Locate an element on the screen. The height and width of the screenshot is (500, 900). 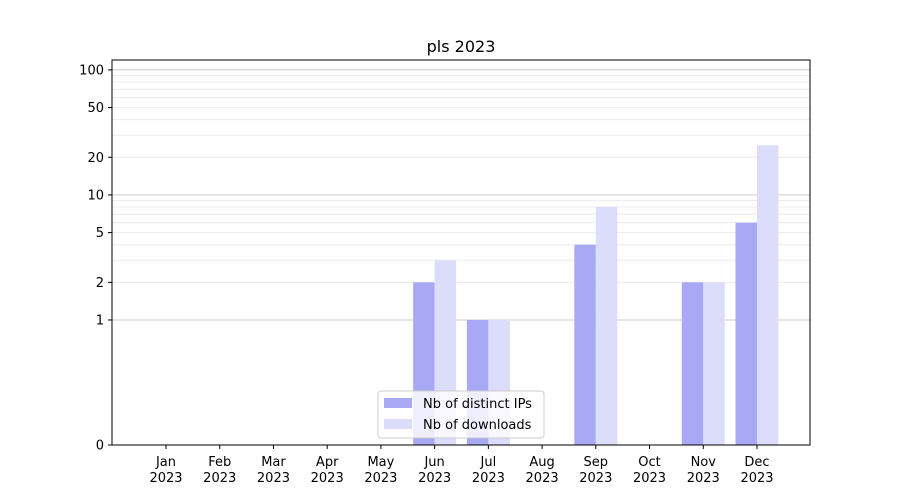
legend-swatch-downloads is located at coordinates (398, 424).